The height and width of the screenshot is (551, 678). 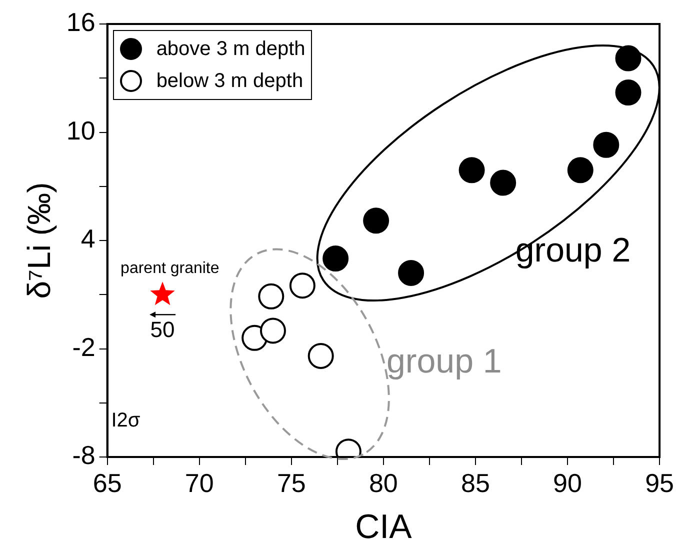 I want to click on y-tick-label: 16, so click(x=81, y=22).